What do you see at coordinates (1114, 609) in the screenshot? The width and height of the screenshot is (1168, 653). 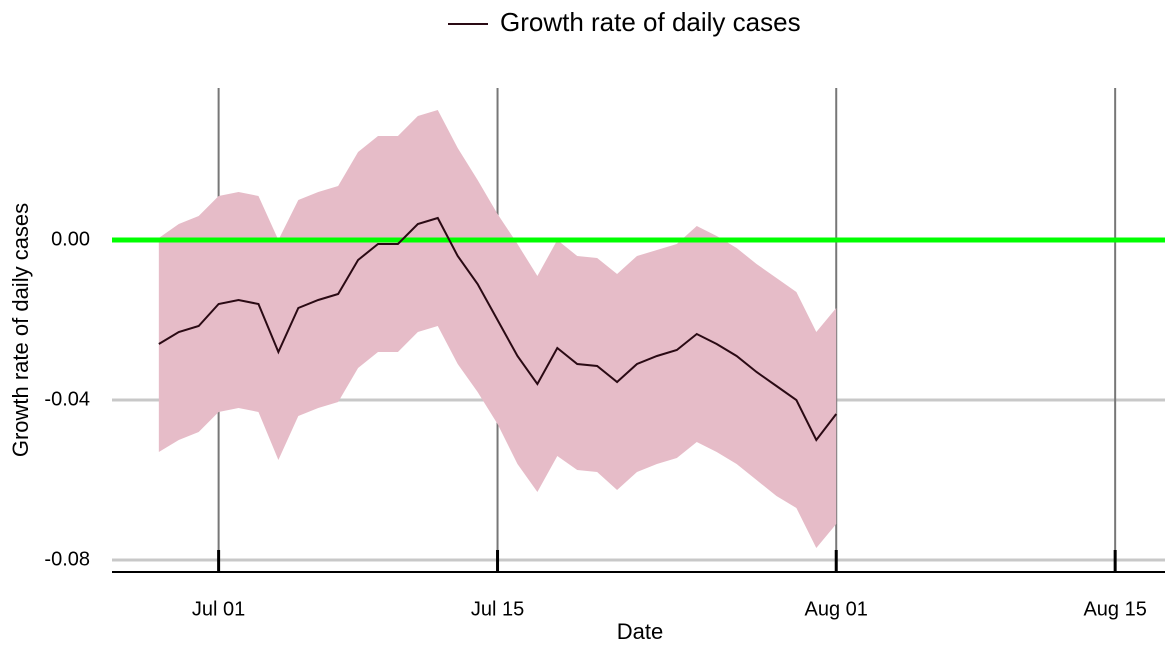 I see `x-tick-label: Aug 15` at bounding box center [1114, 609].